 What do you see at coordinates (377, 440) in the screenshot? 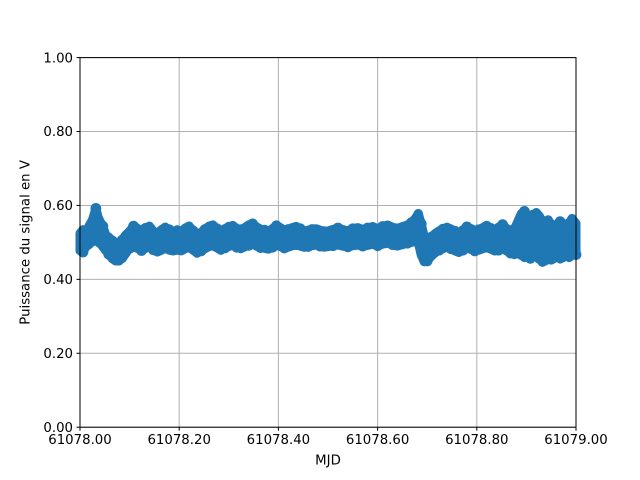
I see `x-tick-label: 61078.60` at bounding box center [377, 440].